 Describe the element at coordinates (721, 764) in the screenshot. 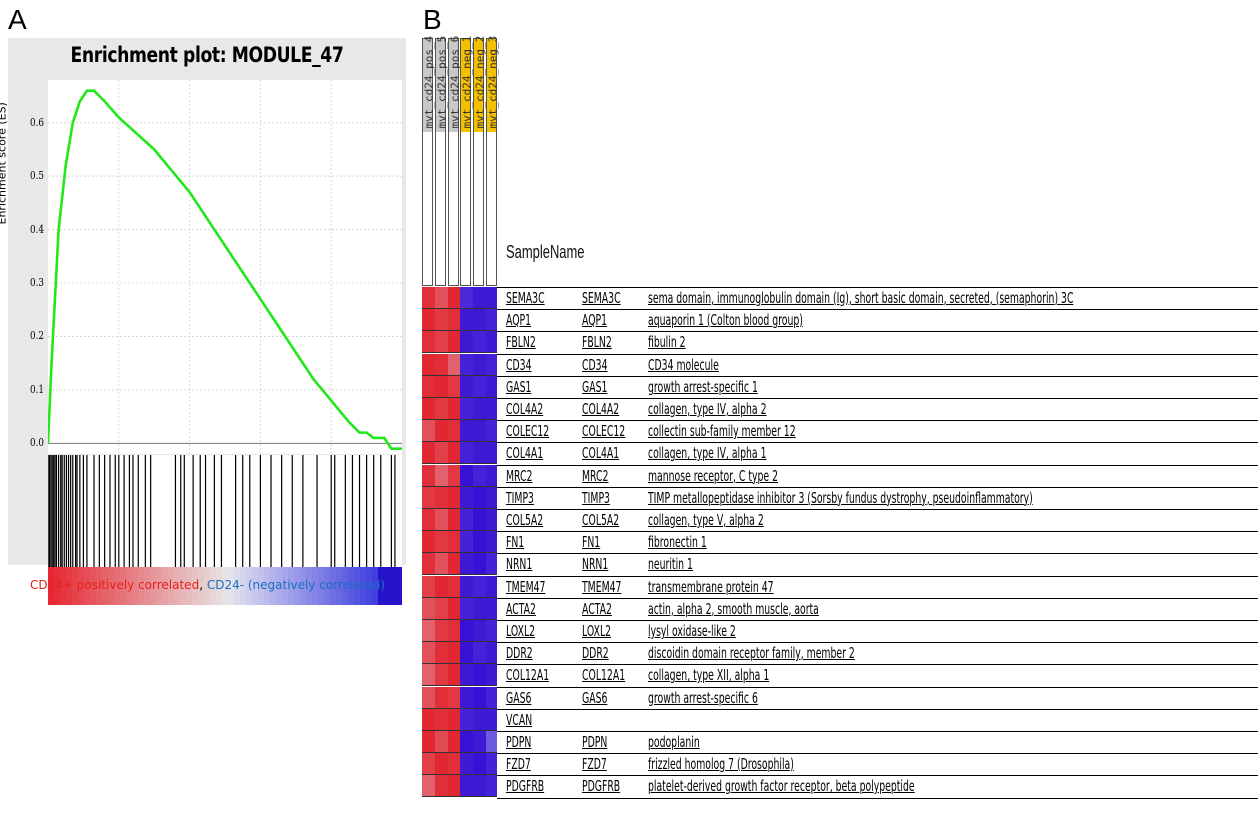

I see `gene-description: frizzled homolog 7 (Drosophila)` at that location.